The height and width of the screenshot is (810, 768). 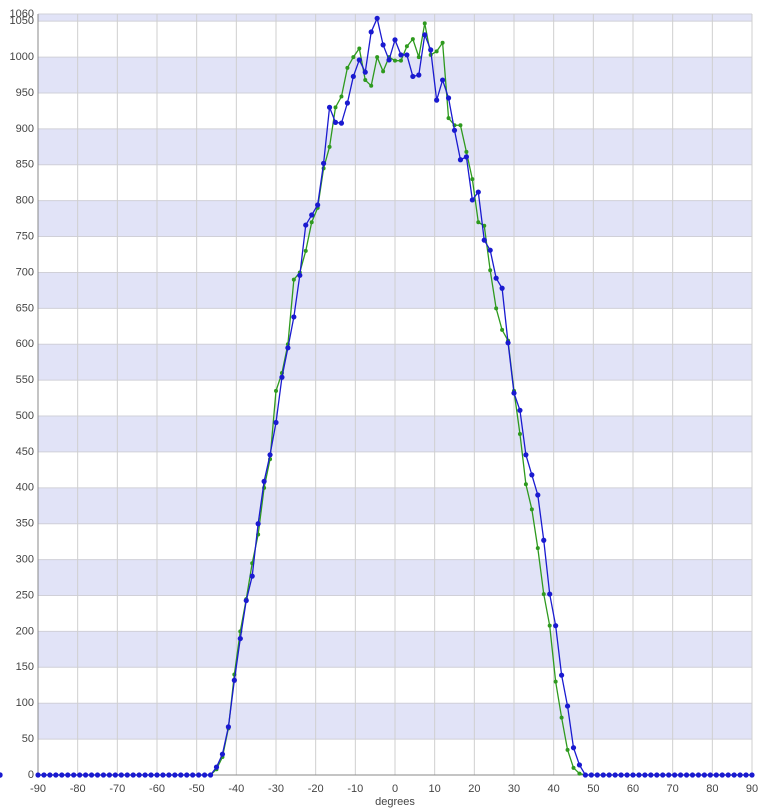 I want to click on x-tick-label: 10, so click(x=435, y=789).